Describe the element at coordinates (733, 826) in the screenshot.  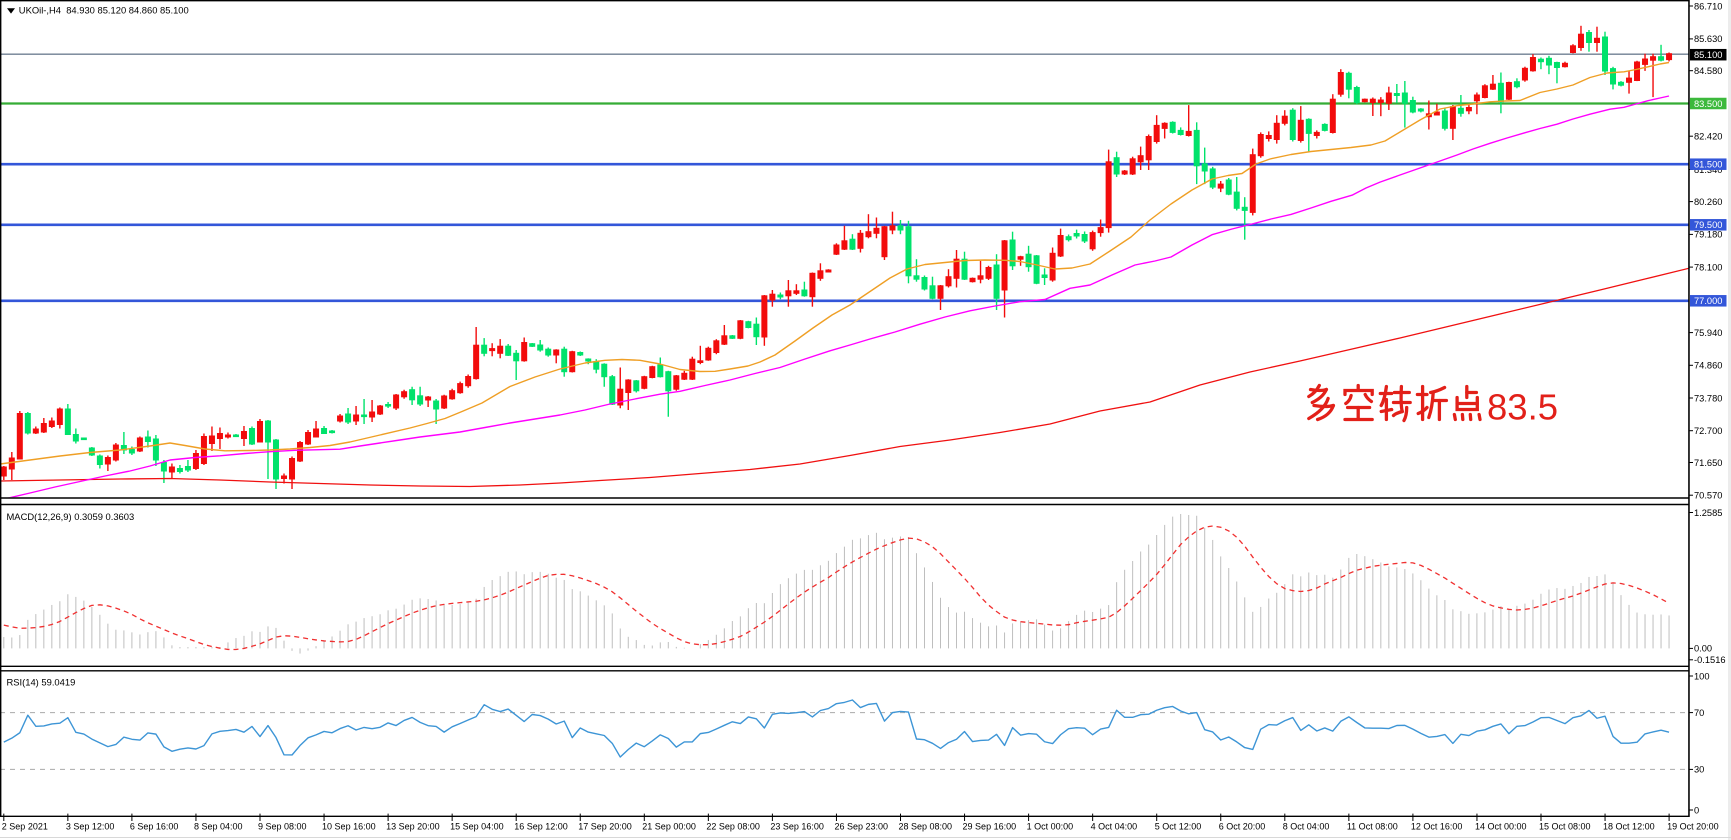
I see `svg-text: 22 Sep 08:00` at that location.